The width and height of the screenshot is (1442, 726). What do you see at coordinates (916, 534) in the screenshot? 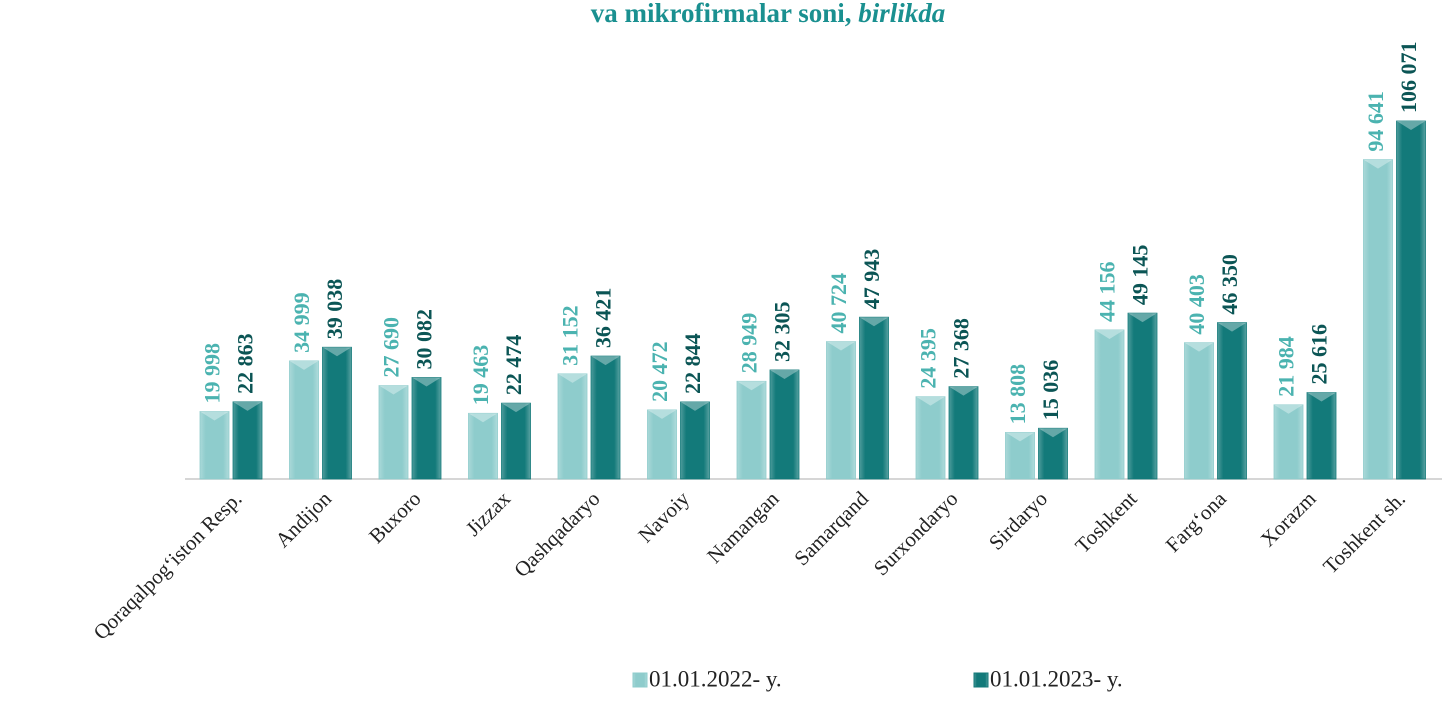
I see `x-tick-label: Surxondaryo` at bounding box center [916, 534].